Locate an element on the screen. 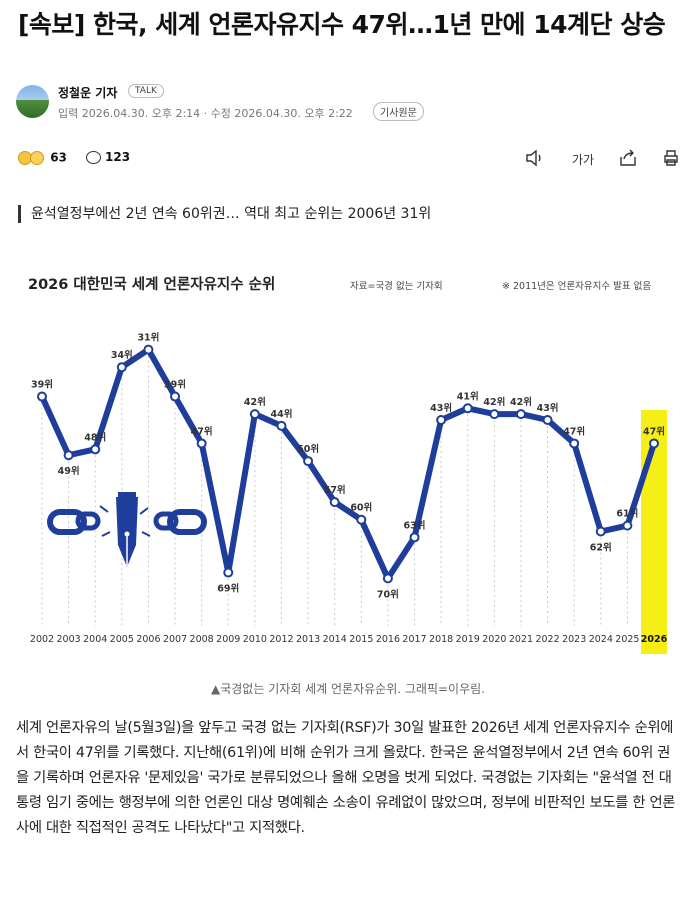  talk-button: TALK is located at coordinates (146, 91).